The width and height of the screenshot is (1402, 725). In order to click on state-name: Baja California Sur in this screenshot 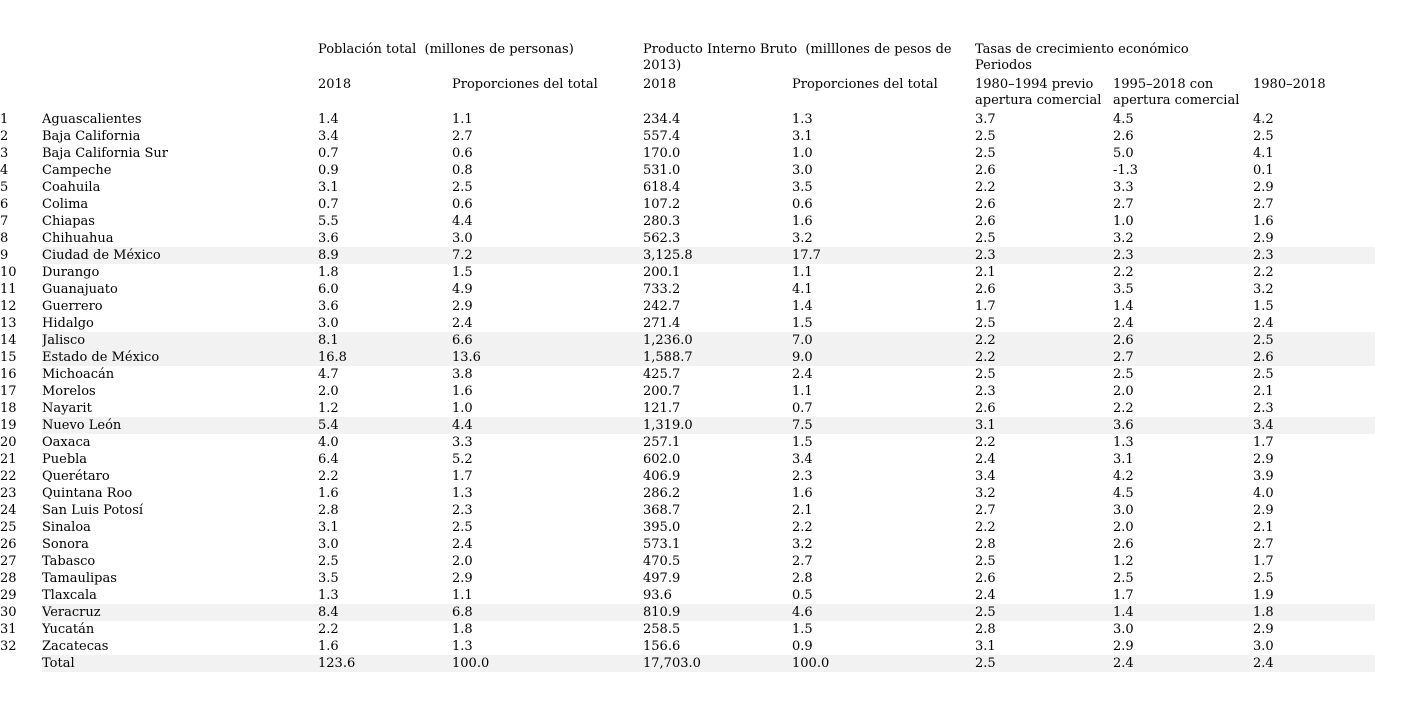, I will do `click(105, 153)`.